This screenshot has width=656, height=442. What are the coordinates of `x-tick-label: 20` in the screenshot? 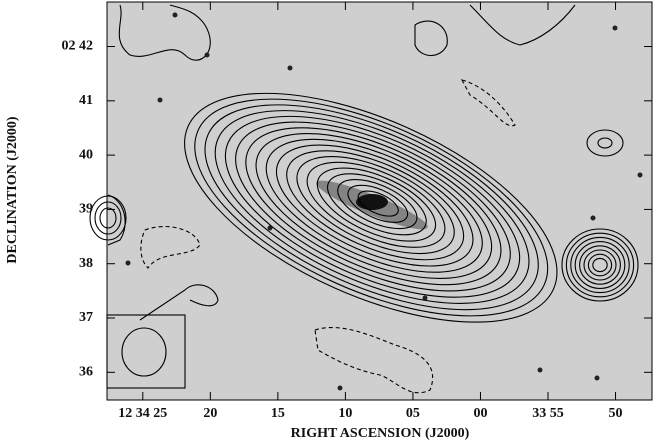 It's located at (210, 413).